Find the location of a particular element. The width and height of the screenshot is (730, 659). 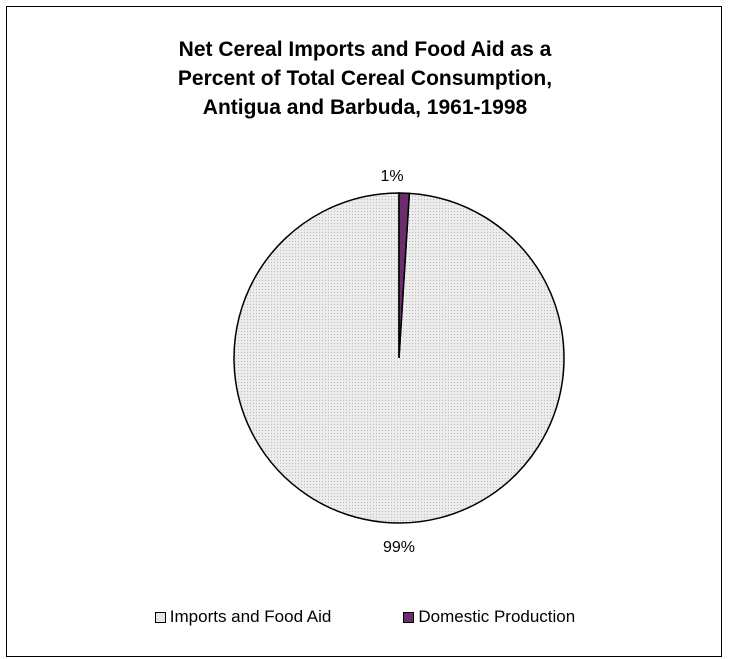

chart-title-line-2: Percent of Total Cereal Consumption, is located at coordinates (365, 78).